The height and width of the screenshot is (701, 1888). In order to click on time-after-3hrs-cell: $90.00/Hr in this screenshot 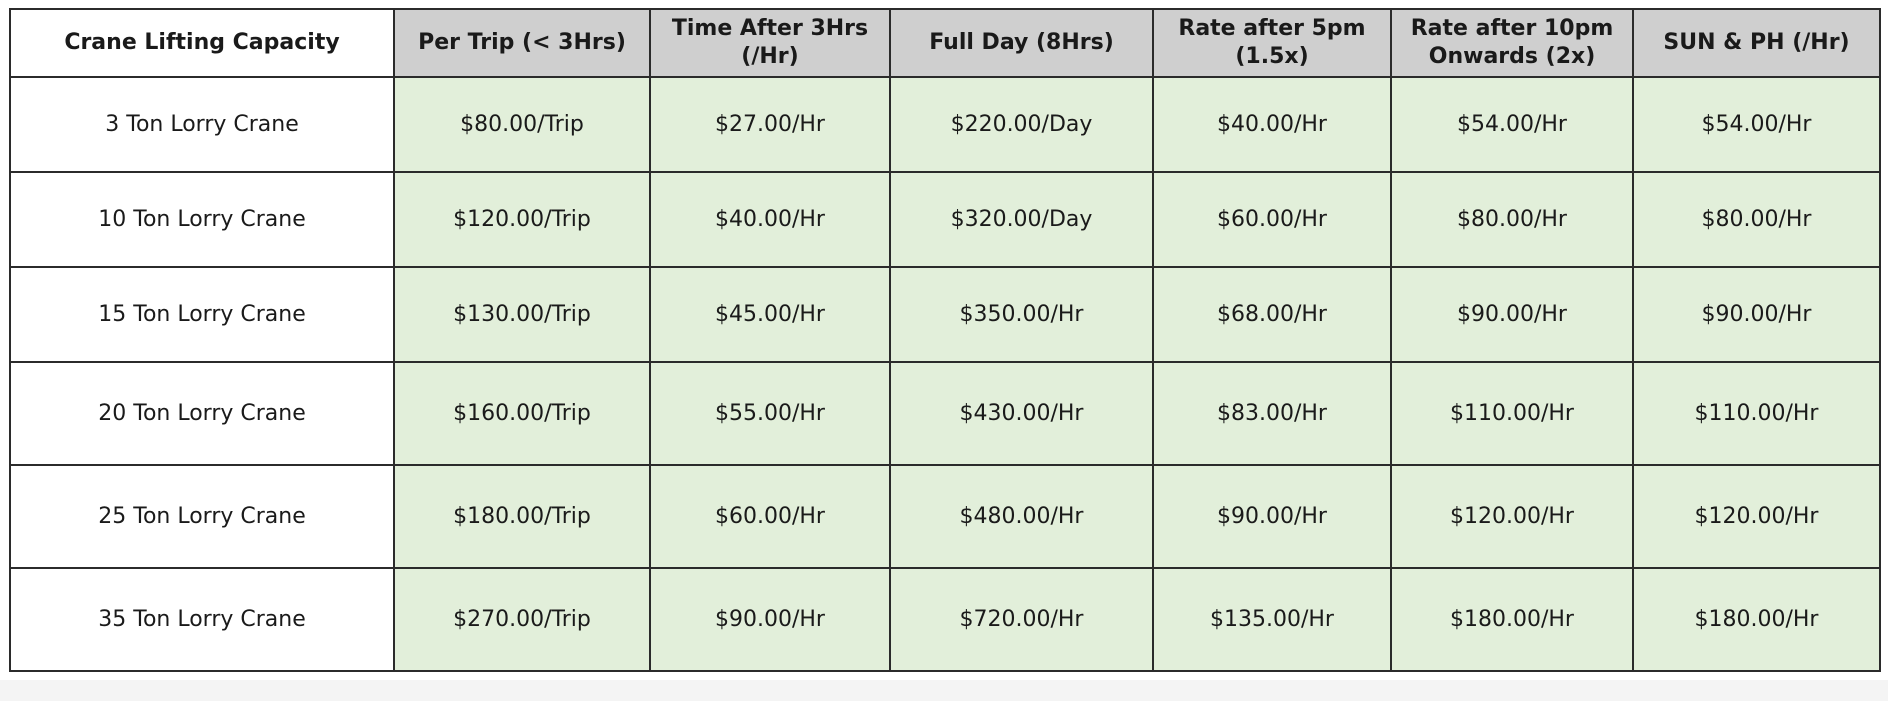, I will do `click(770, 619)`.